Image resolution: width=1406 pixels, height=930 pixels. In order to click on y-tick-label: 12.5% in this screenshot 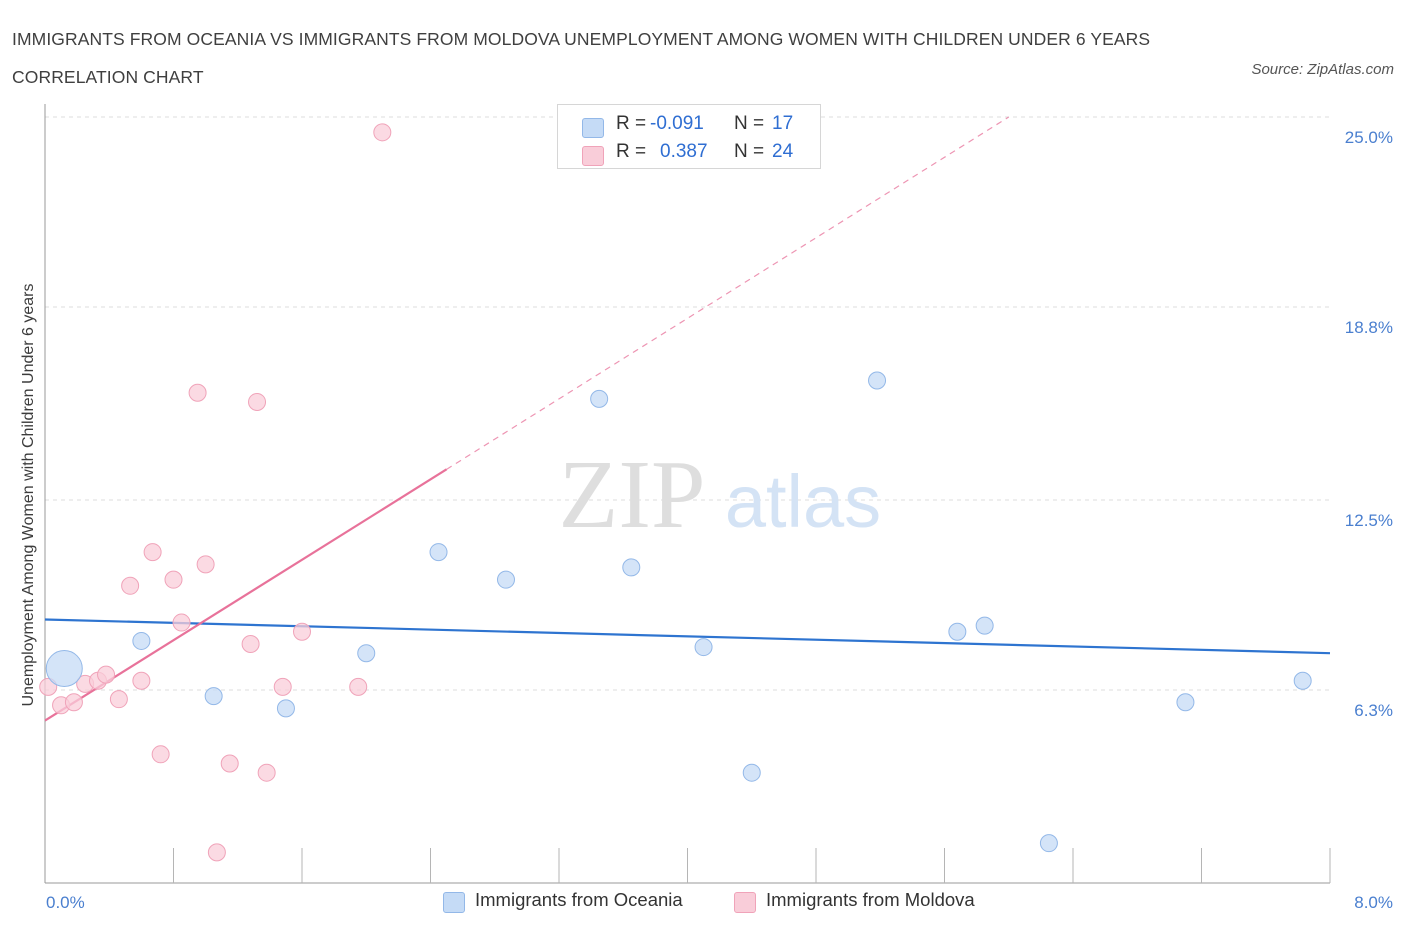, I will do `click(1369, 520)`.